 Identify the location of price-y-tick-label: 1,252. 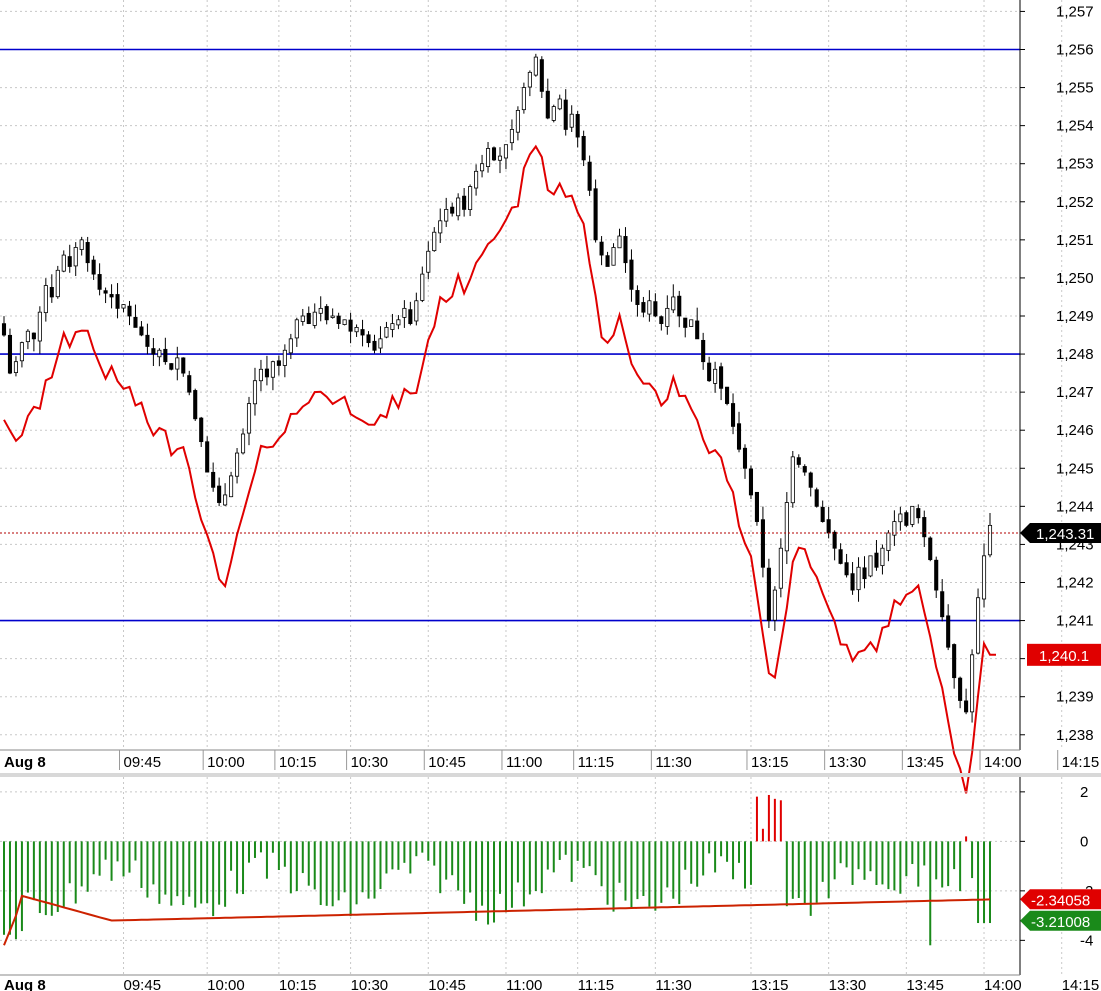
(1075, 202).